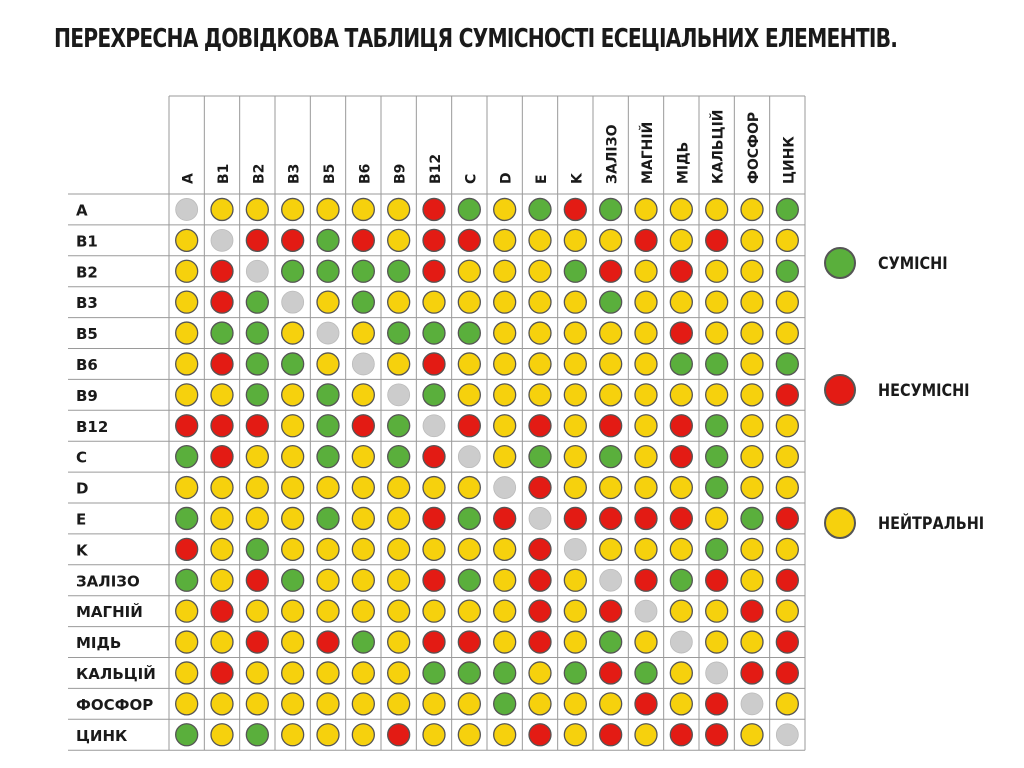  I want to click on row-label: МАГНІЙ, so click(109, 611).